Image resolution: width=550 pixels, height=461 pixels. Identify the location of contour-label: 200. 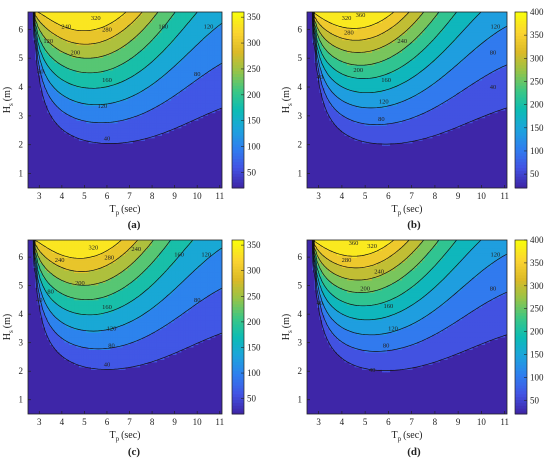
(80, 283).